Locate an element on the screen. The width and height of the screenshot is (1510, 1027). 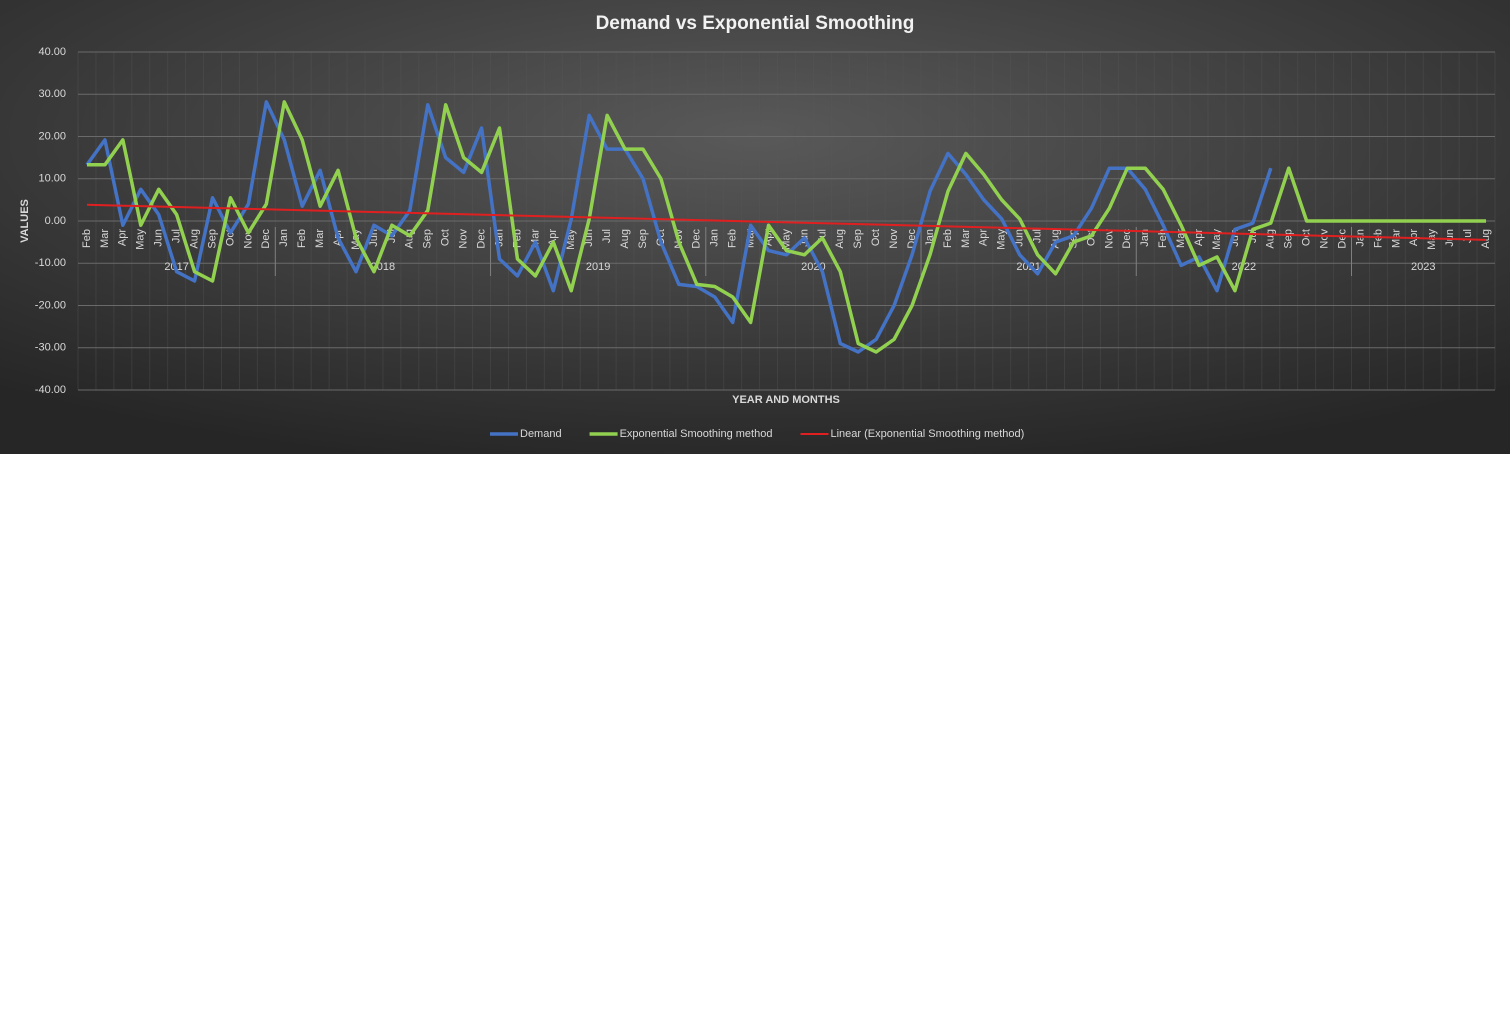
y-tick-label: 20.00 is located at coordinates (52, 136).